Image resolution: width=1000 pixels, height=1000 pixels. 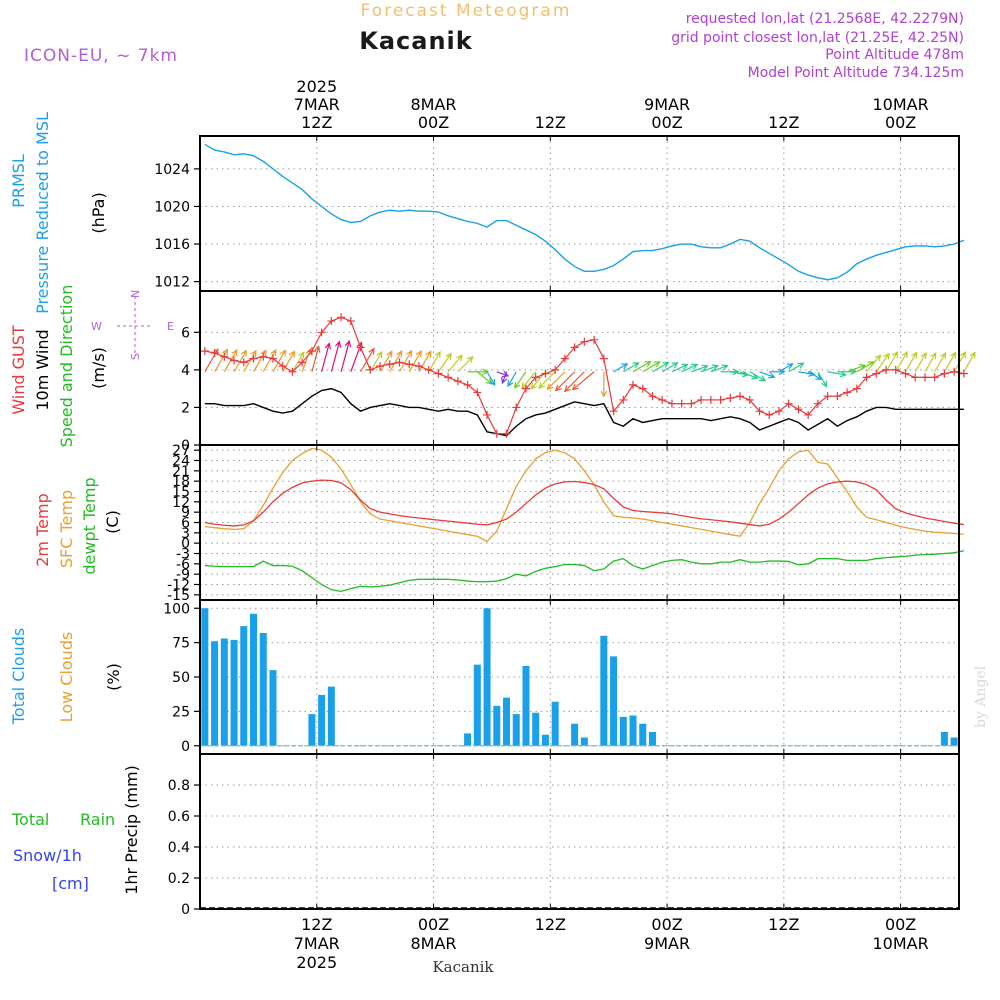 What do you see at coordinates (981, 696) in the screenshot?
I see `credit-watermark: by Angel` at bounding box center [981, 696].